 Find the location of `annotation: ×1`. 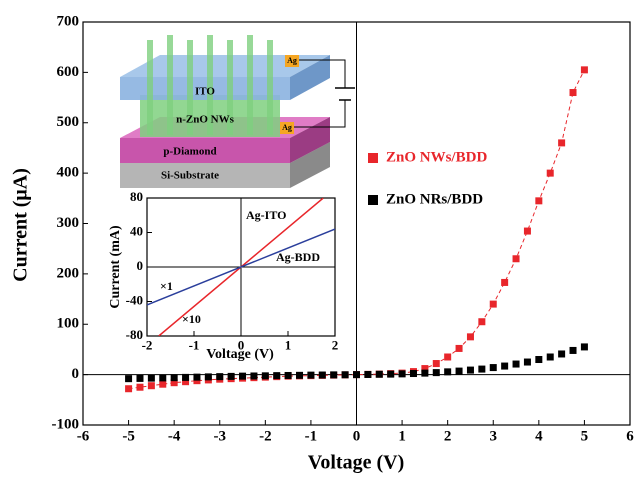

annotation: ×1 is located at coordinates (166, 286).